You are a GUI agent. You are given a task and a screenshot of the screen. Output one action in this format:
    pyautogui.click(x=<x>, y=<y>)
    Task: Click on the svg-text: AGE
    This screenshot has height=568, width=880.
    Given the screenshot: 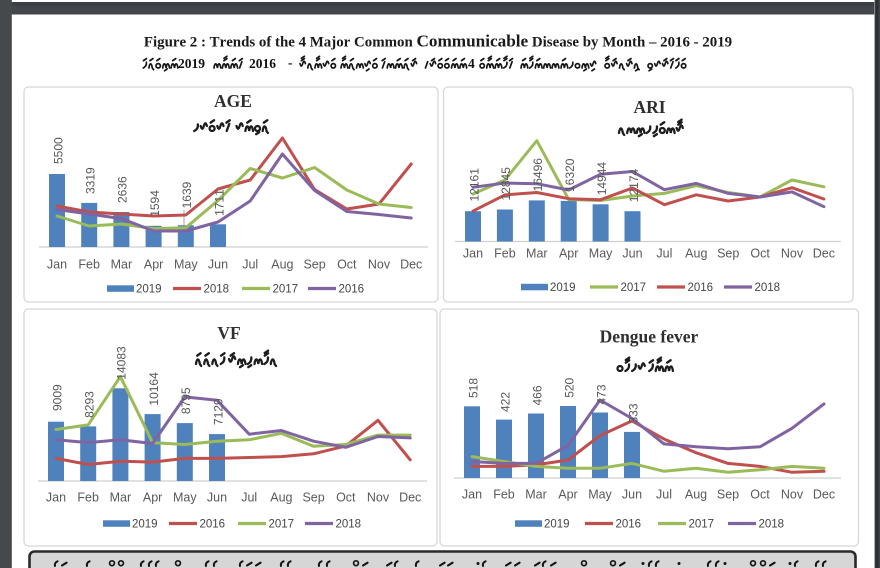 What is the action you would take?
    pyautogui.click(x=233, y=101)
    